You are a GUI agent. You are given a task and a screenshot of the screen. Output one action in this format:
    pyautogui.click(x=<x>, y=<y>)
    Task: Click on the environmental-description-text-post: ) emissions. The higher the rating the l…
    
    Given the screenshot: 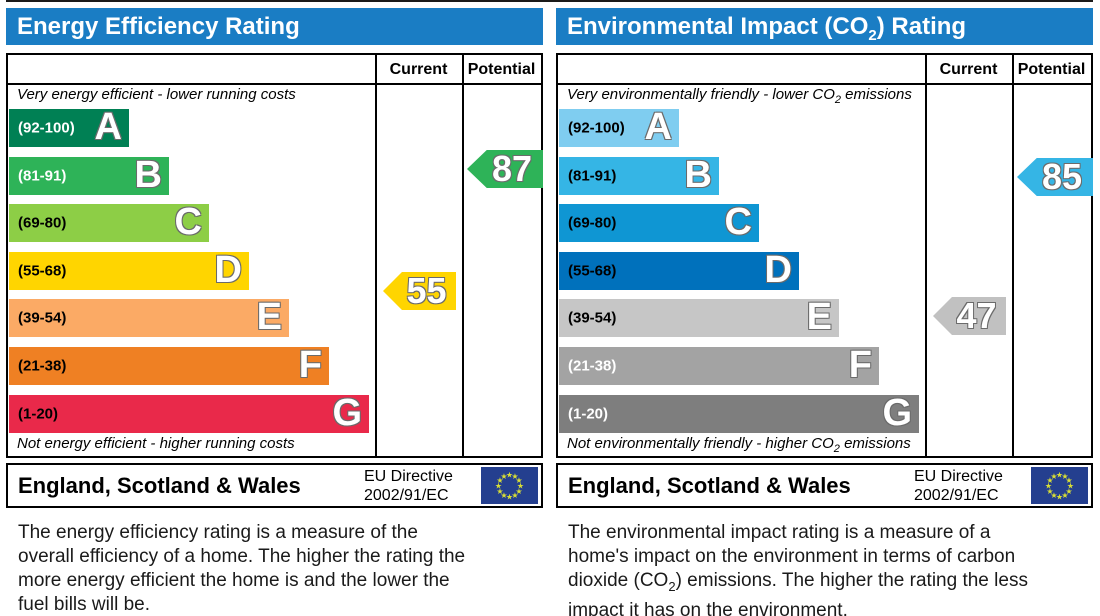 What is the action you would take?
    pyautogui.click(x=798, y=593)
    